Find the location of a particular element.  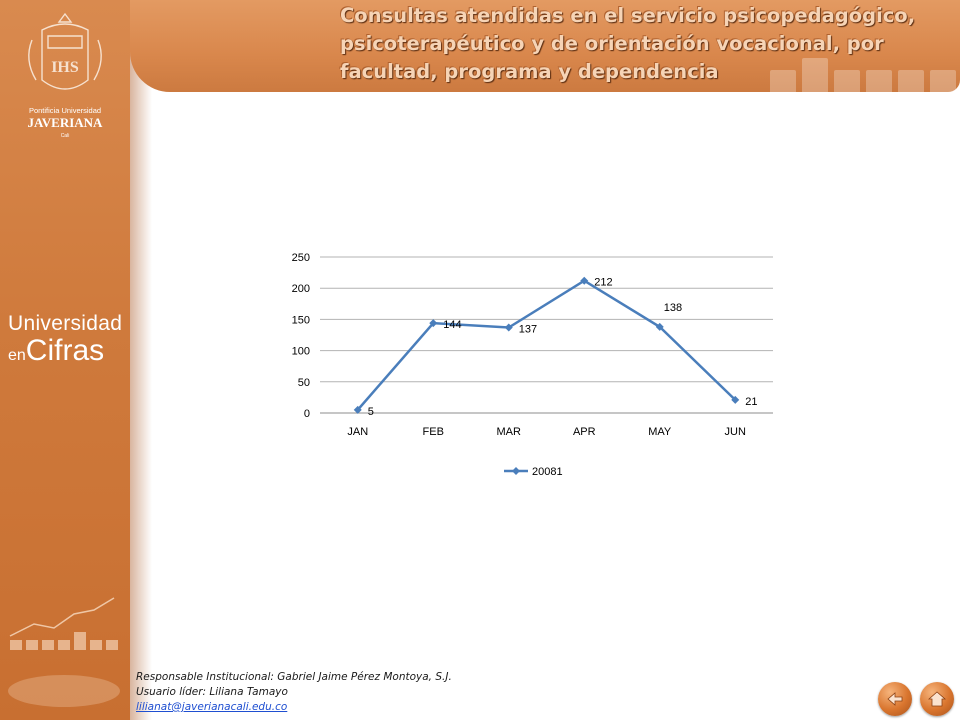

data-label: 137 is located at coordinates (528, 330).